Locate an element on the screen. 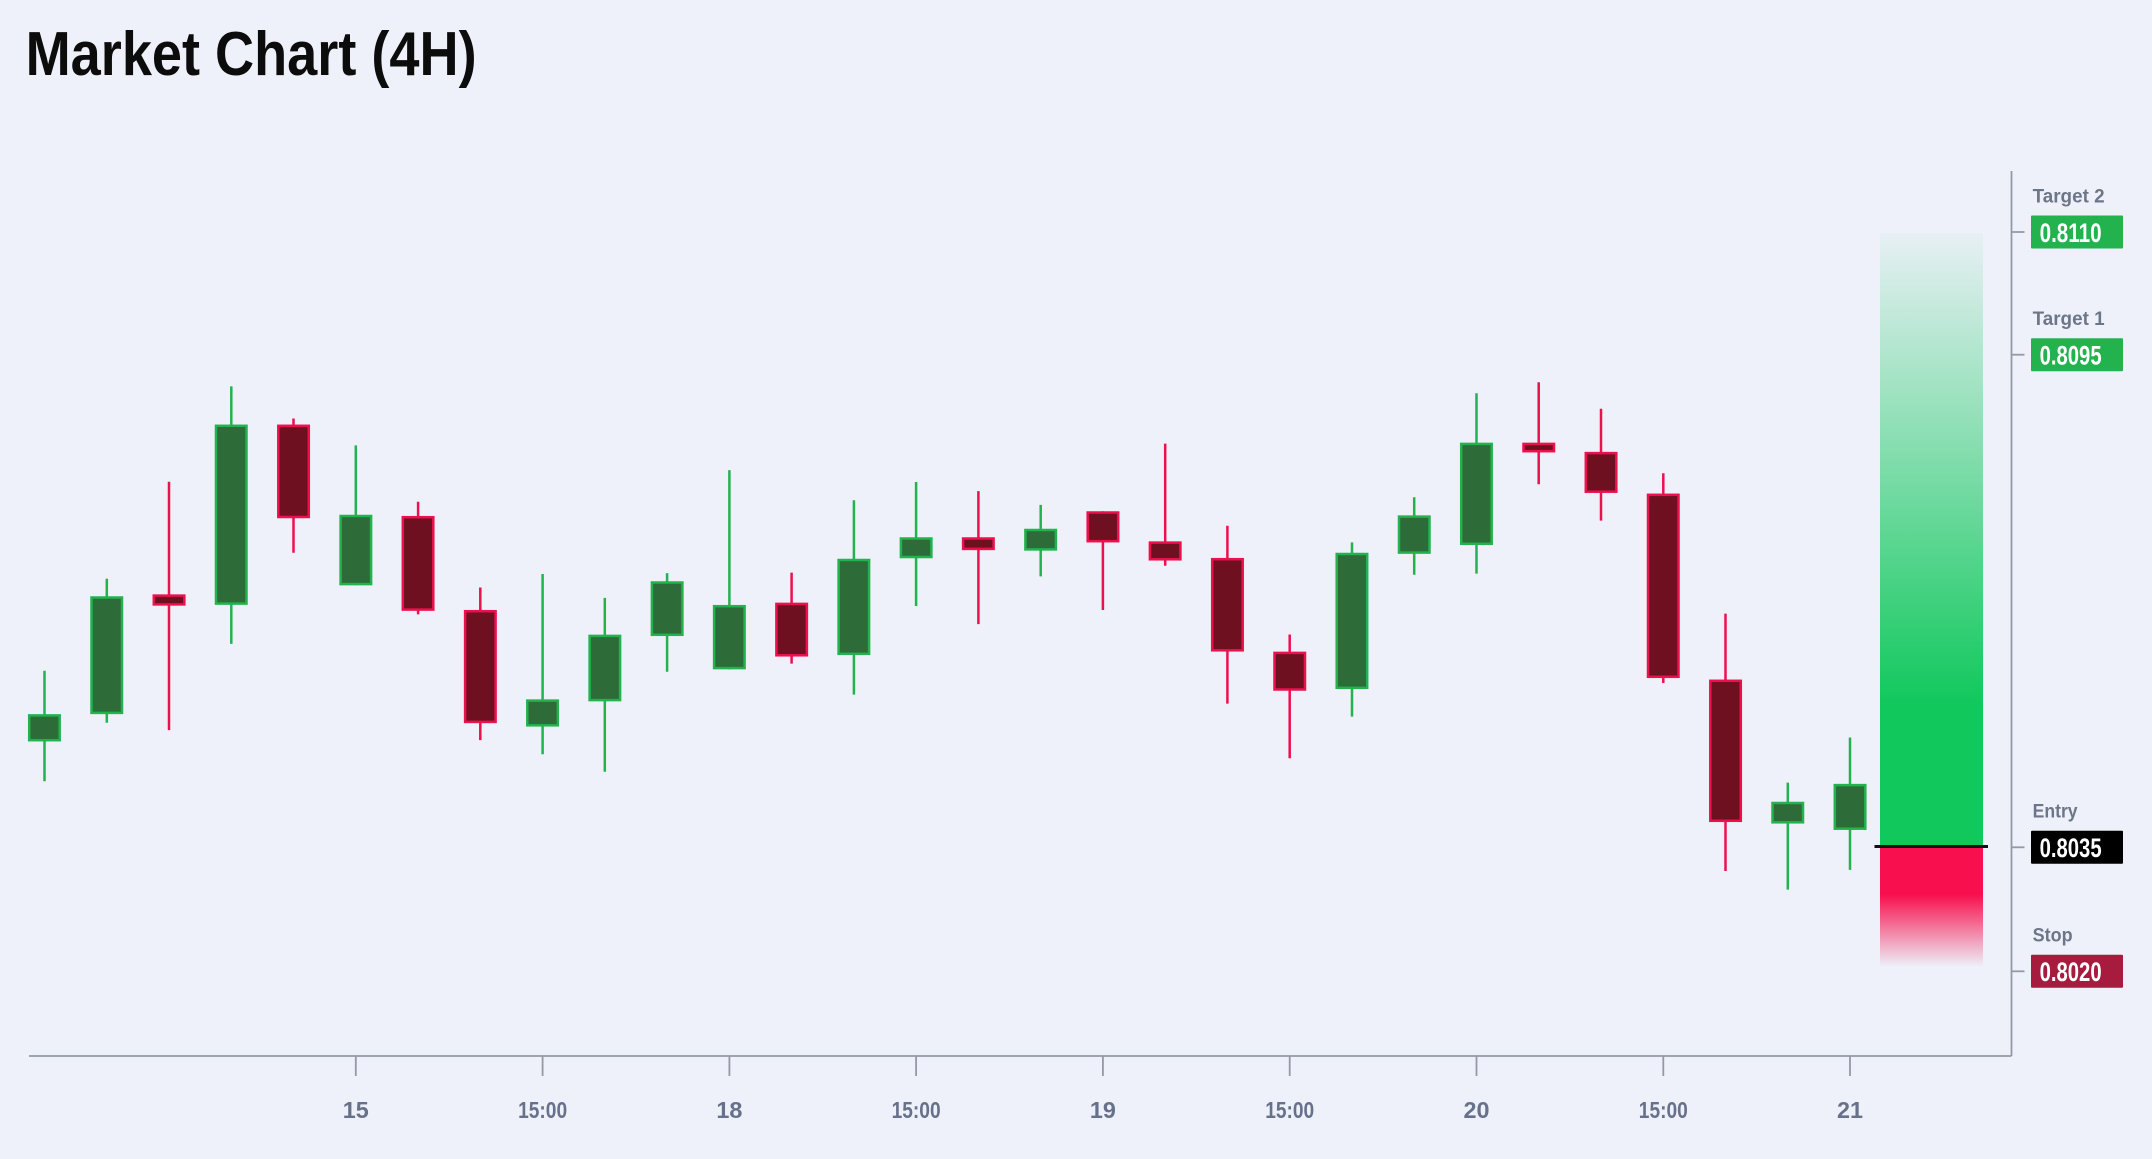 The image size is (2152, 1159). svg-text: 21 is located at coordinates (1850, 1110).